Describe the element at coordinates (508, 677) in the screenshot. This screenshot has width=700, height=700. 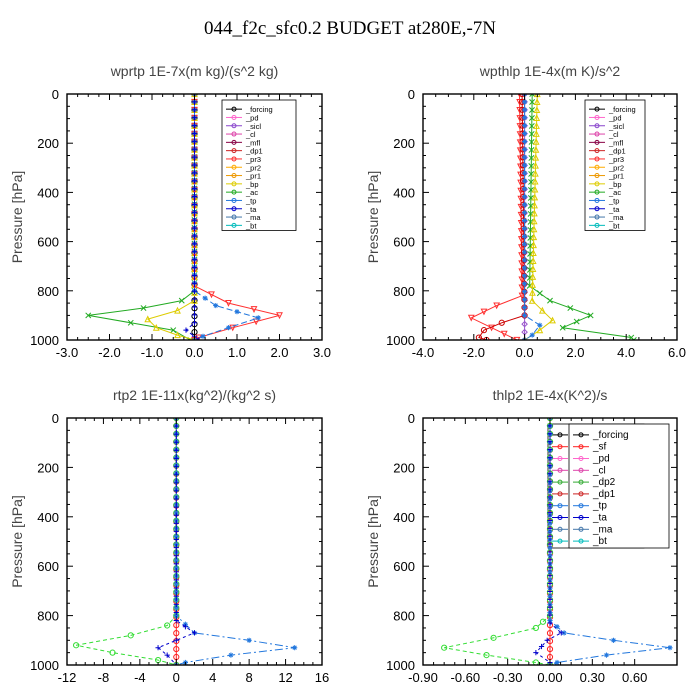
I see `x-tick-label: -0.30` at that location.